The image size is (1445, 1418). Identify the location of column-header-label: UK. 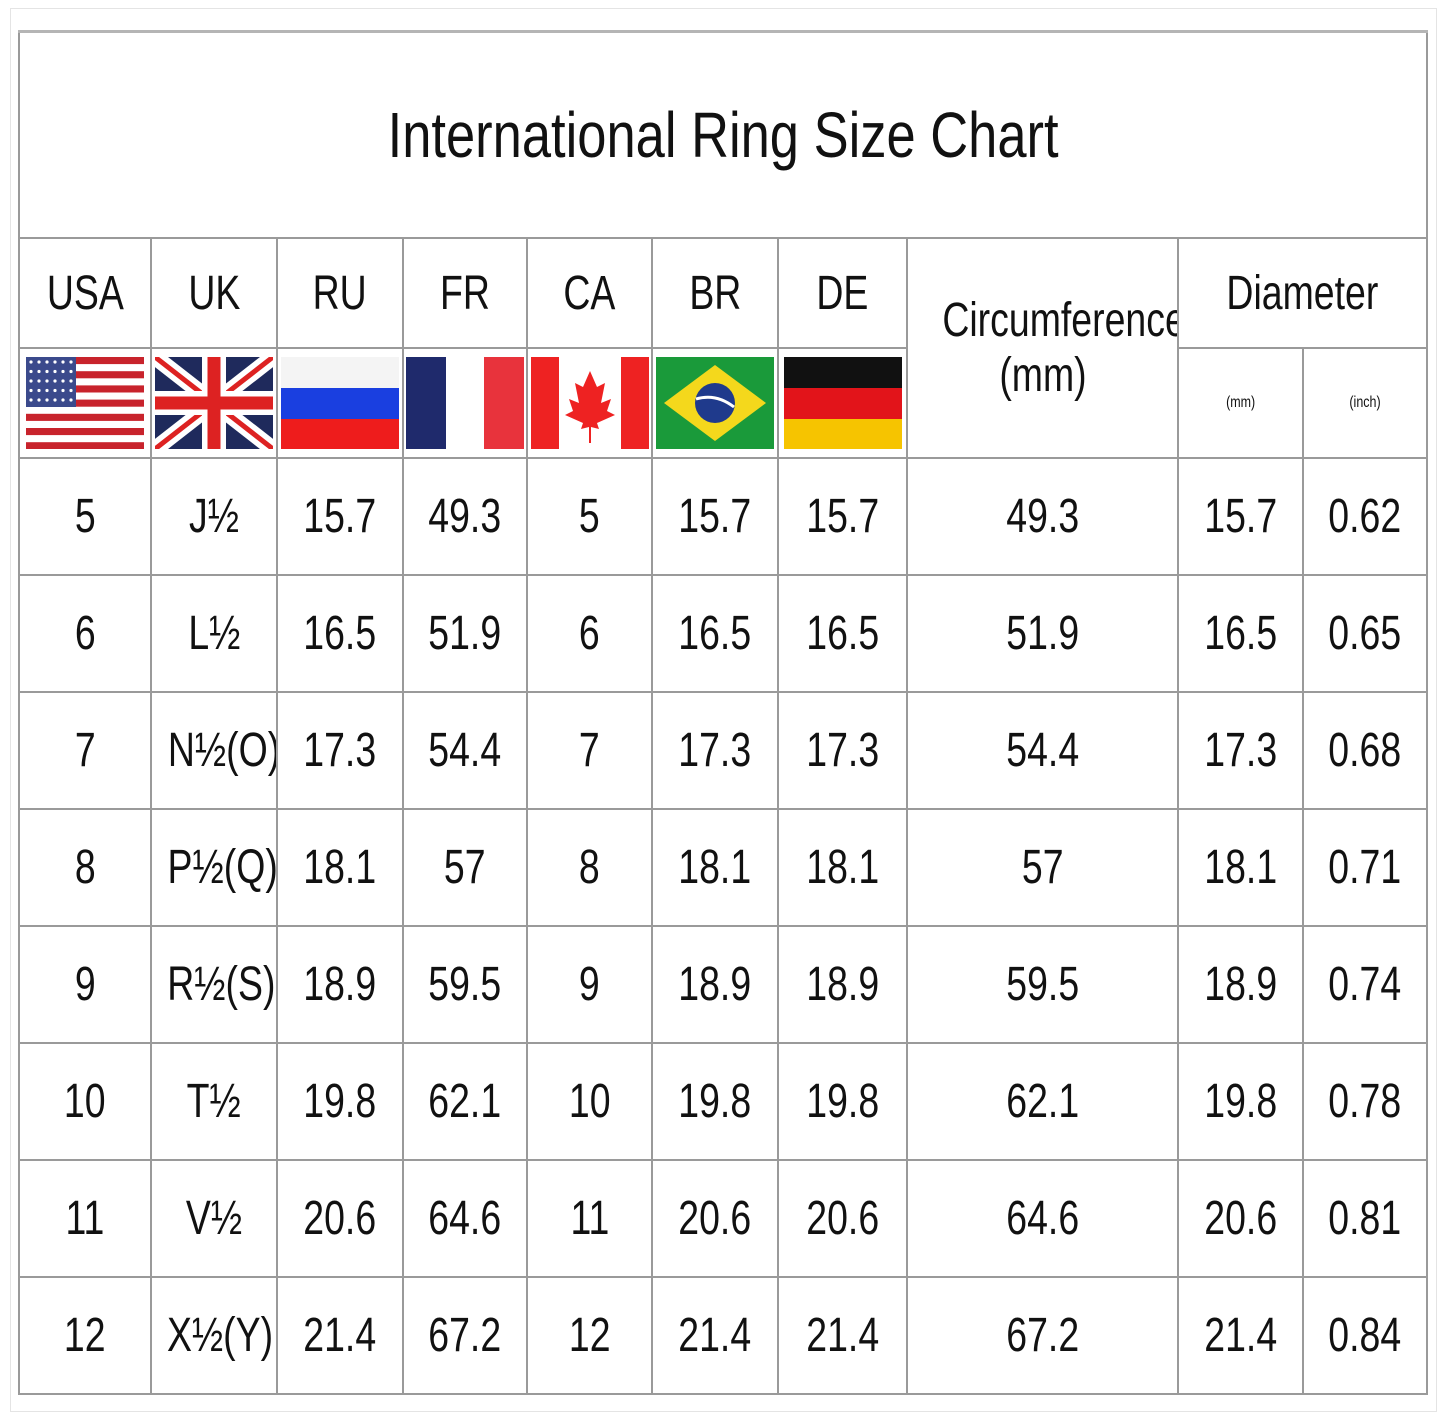
(214, 293).